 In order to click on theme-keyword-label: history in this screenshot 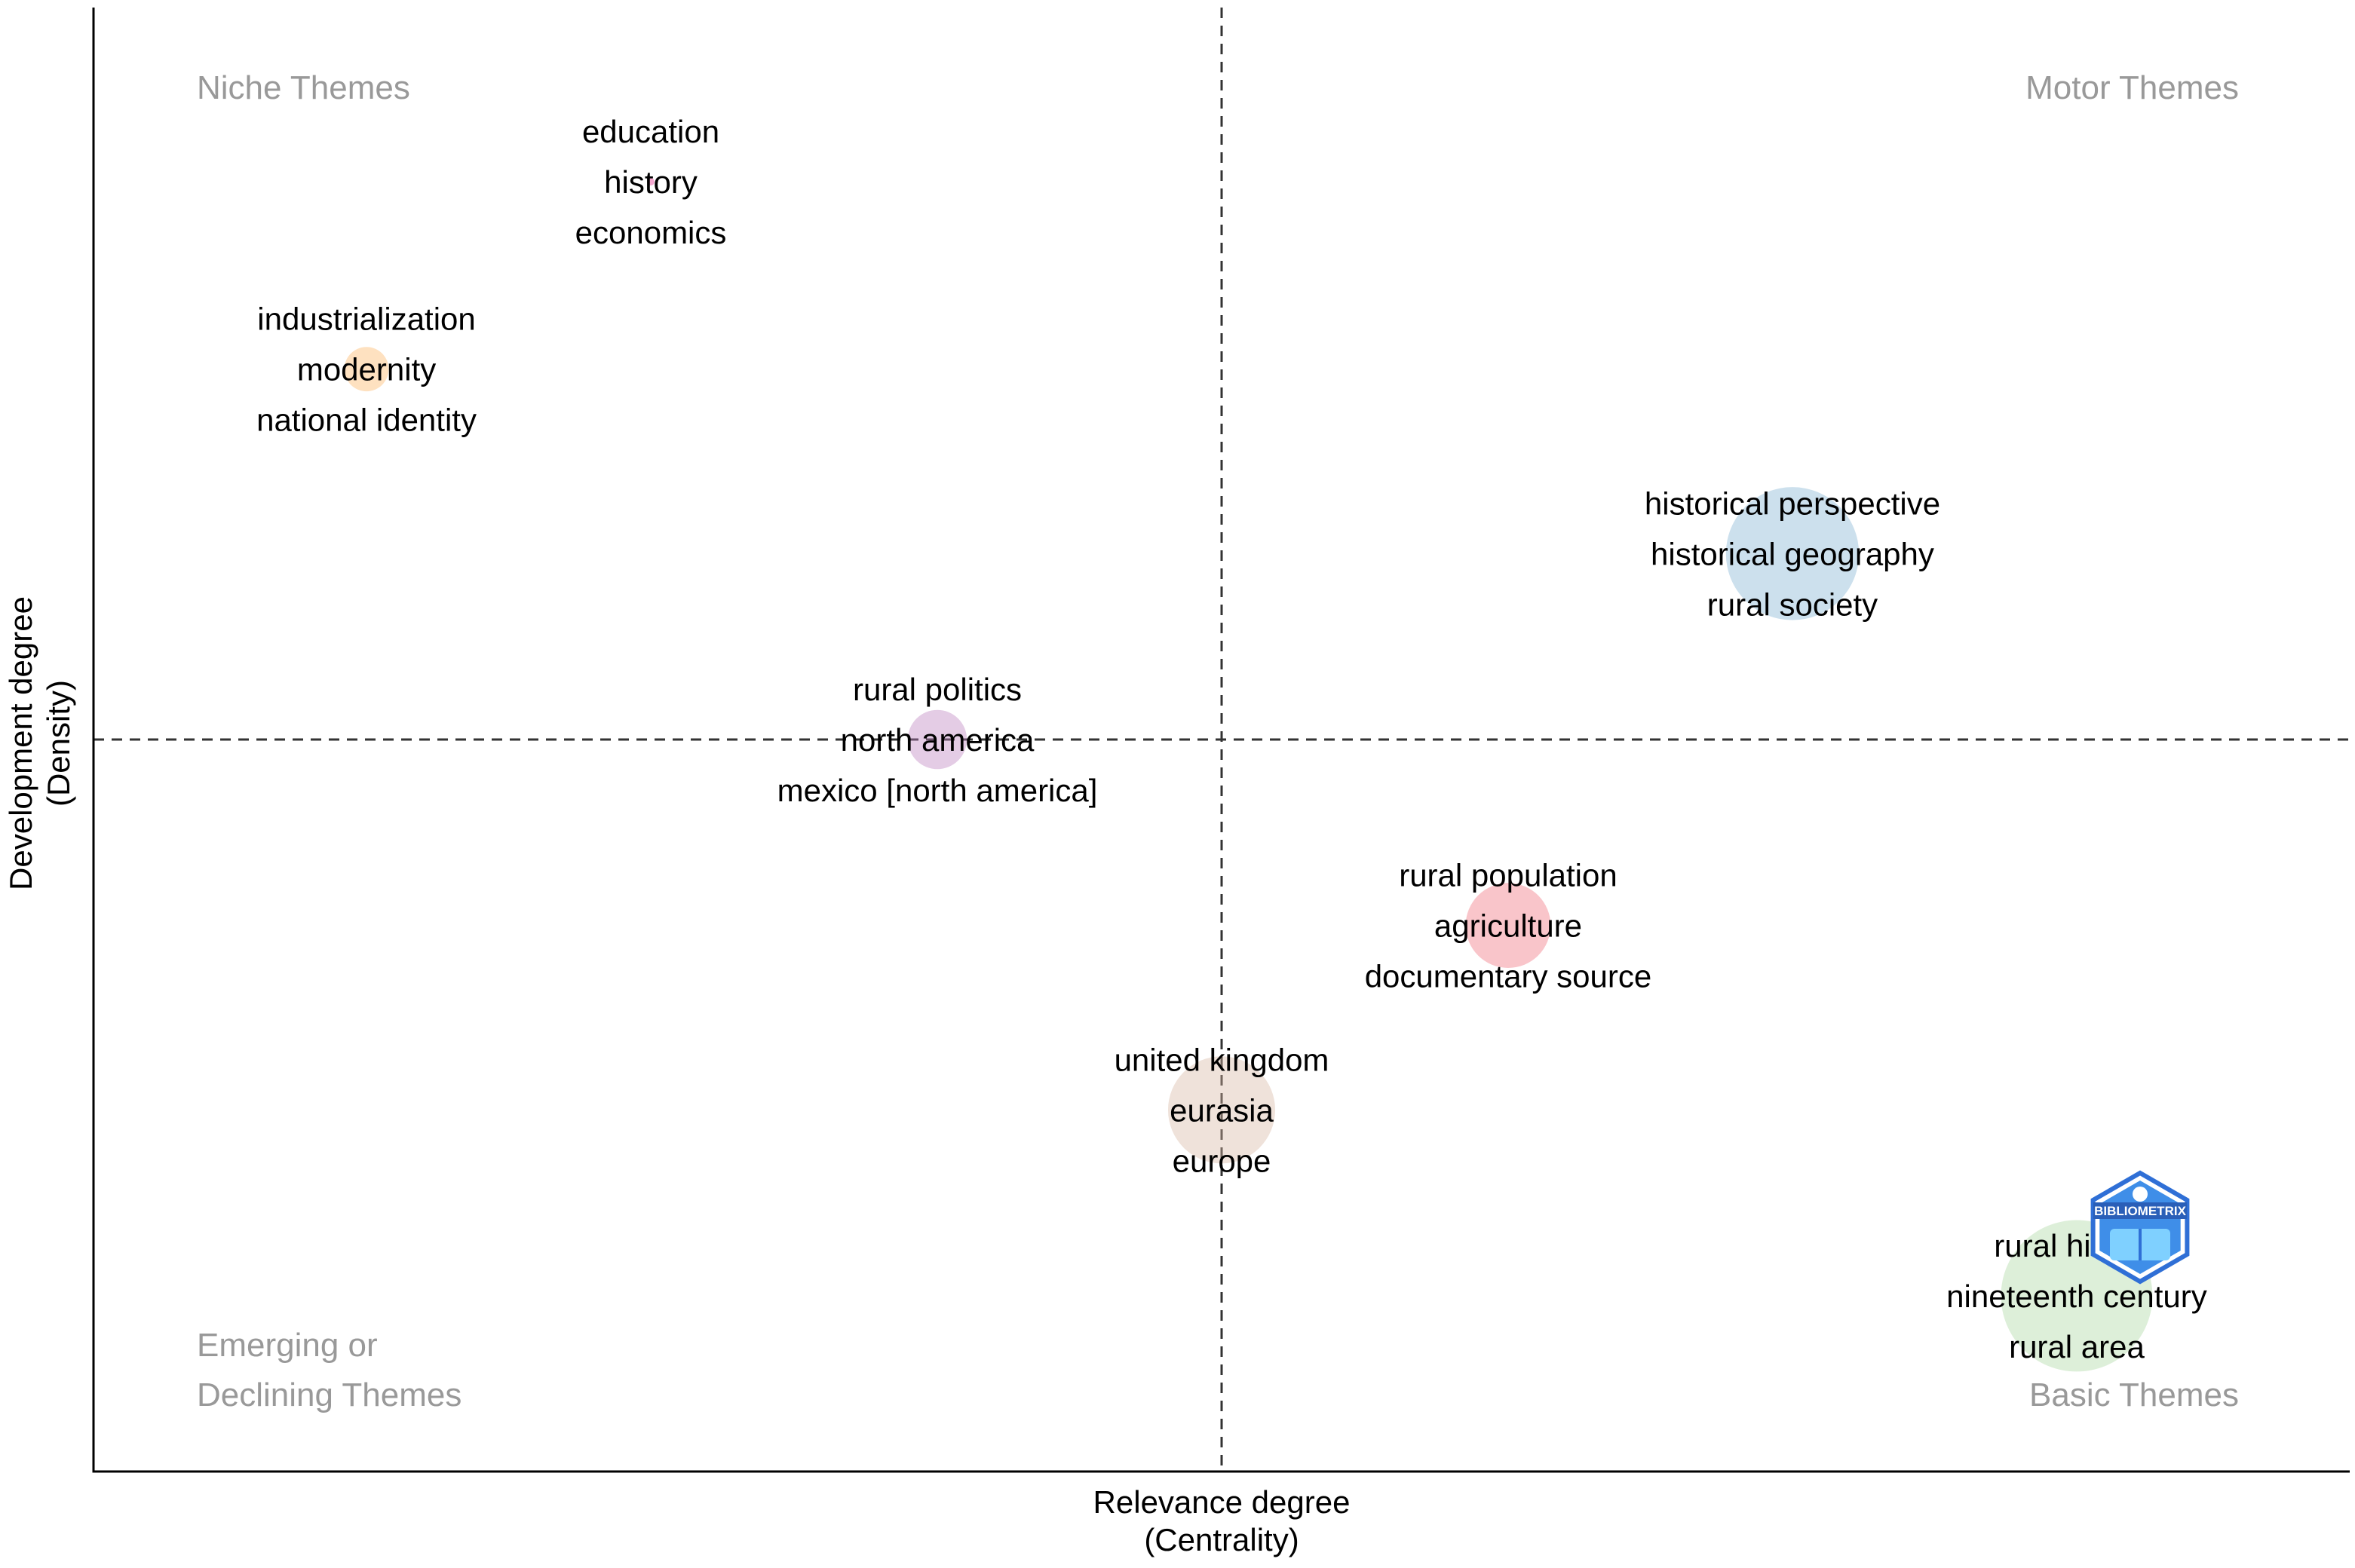, I will do `click(651, 182)`.